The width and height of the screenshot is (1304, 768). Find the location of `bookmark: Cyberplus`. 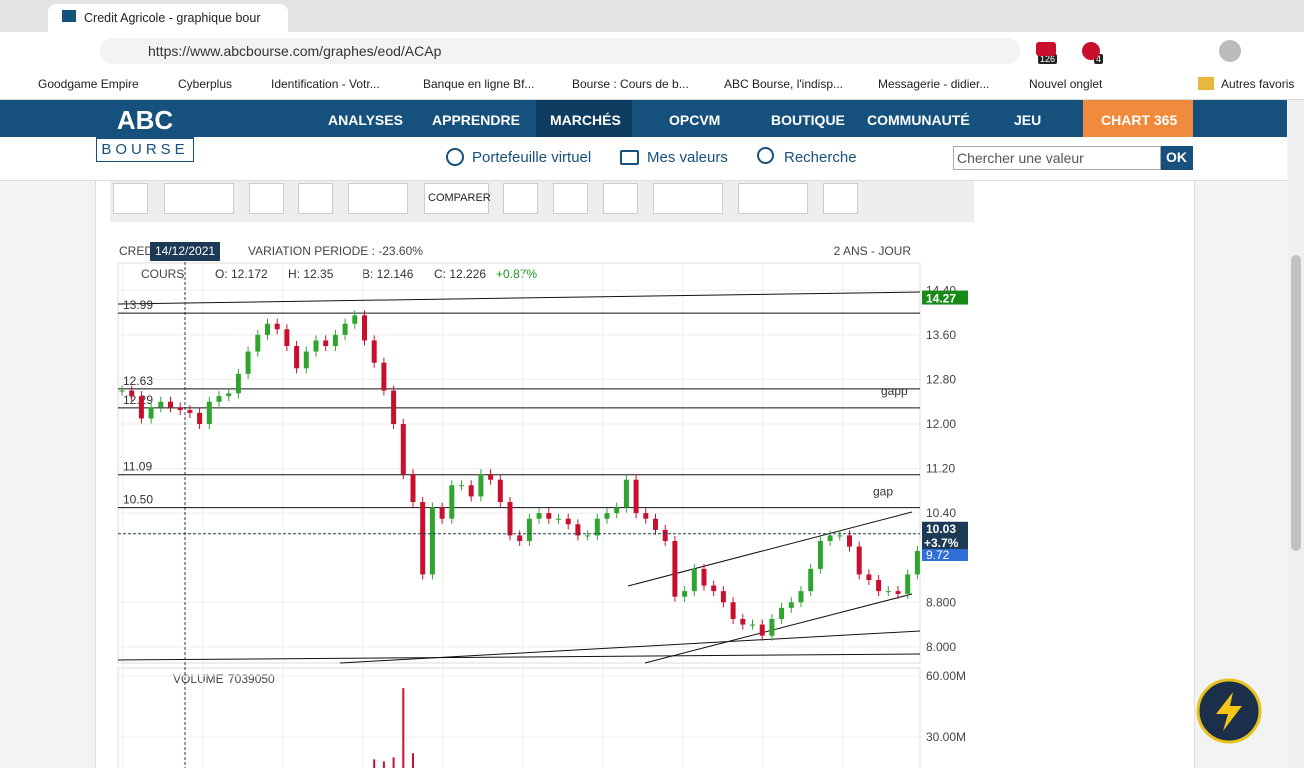

bookmark: Cyberplus is located at coordinates (205, 84).